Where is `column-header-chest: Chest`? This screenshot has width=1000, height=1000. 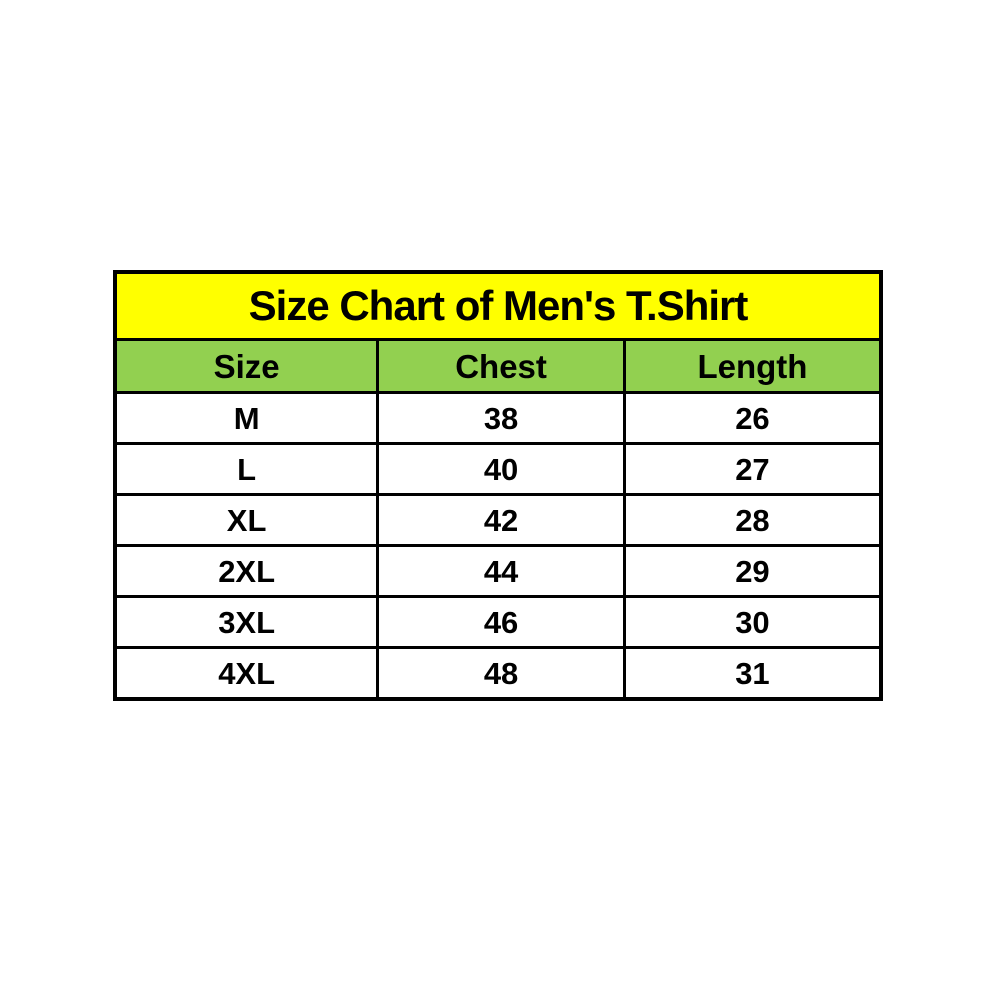 column-header-chest: Chest is located at coordinates (501, 366).